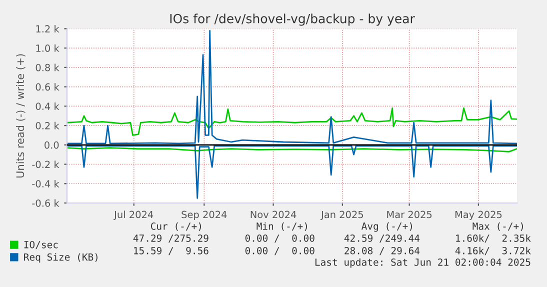 The image size is (547, 287). What do you see at coordinates (422, 263) in the screenshot?
I see `text: Last update: Sat Jun 21 02:00:04 2025` at bounding box center [422, 263].